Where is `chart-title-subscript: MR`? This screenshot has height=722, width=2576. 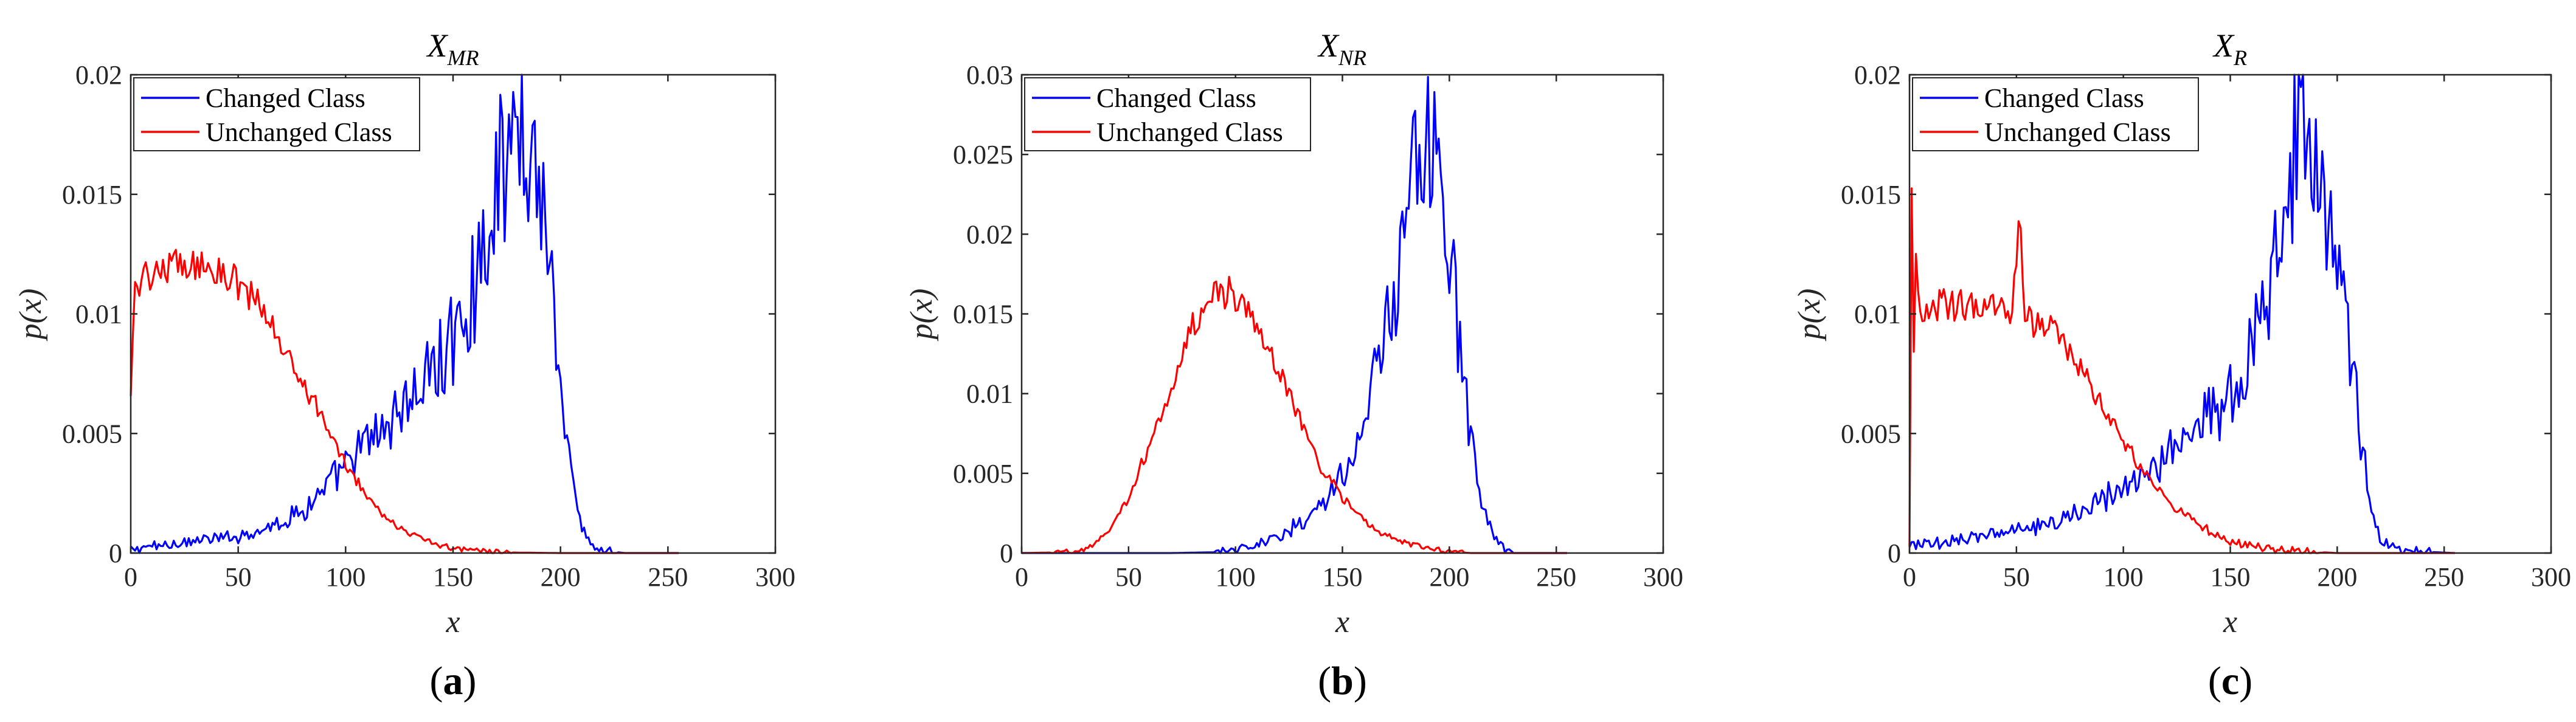 chart-title-subscript: MR is located at coordinates (463, 58).